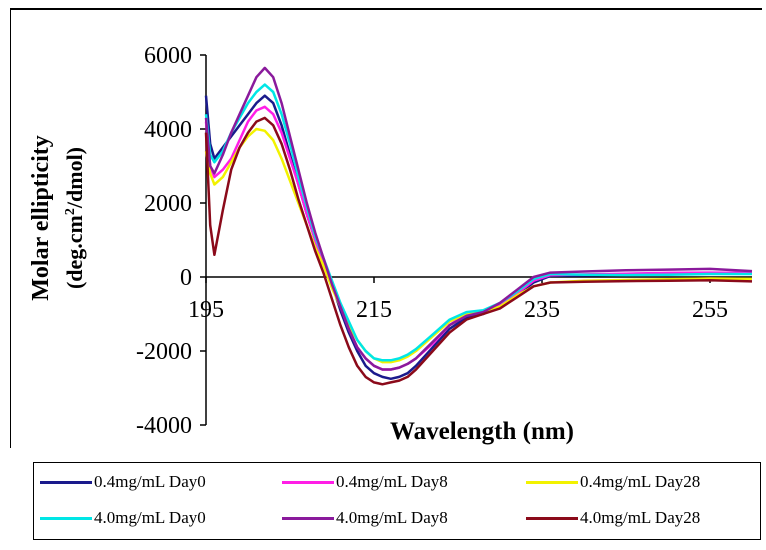 The image size is (766, 550). What do you see at coordinates (74, 218) in the screenshot?
I see `y-axis-label-line2: (deg.cm2/dmol)` at bounding box center [74, 218].